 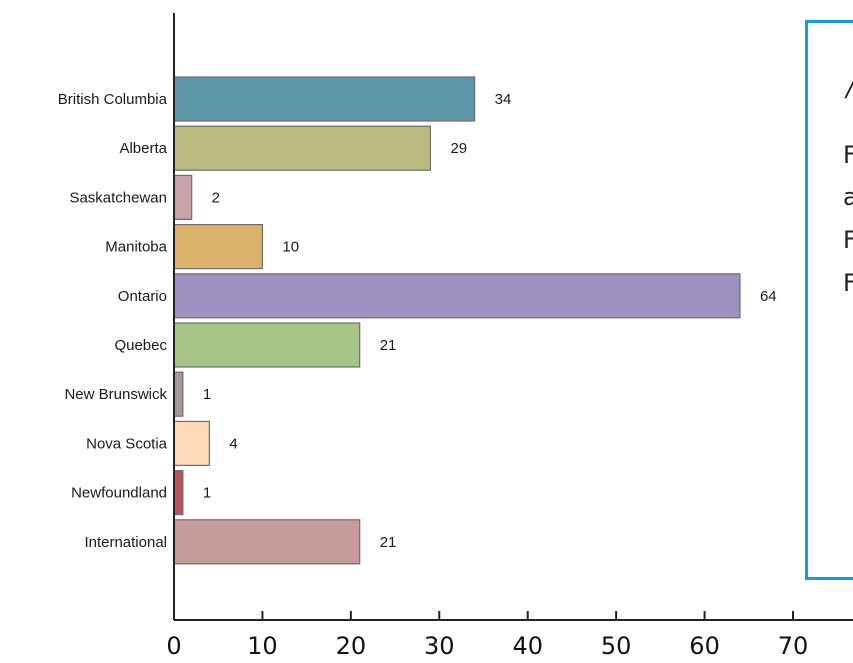 What do you see at coordinates (527, 646) in the screenshot?
I see `x-tick-label-40: 40` at bounding box center [527, 646].